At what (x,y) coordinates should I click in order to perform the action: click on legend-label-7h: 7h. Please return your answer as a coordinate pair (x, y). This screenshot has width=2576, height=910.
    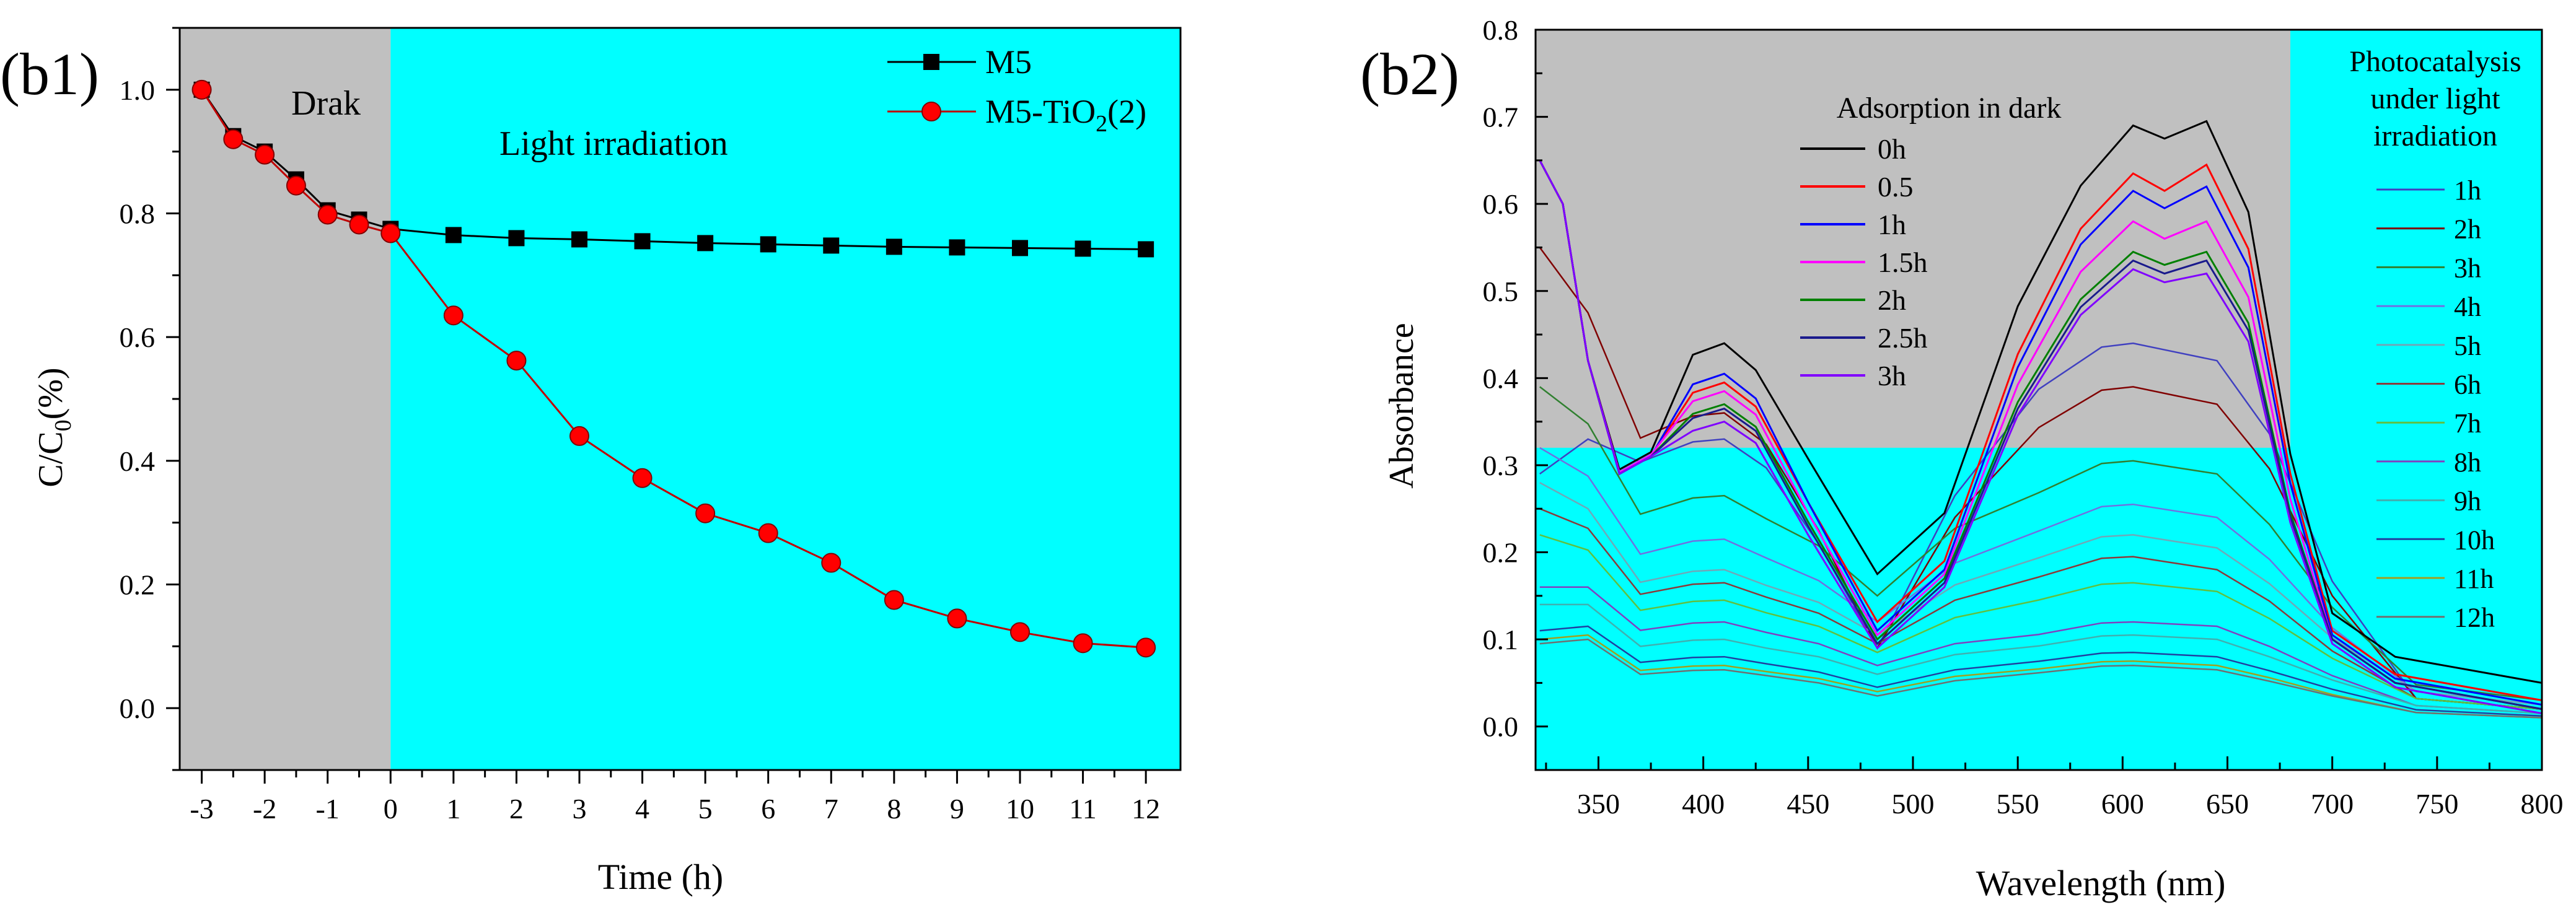
    Looking at the image, I should click on (2467, 423).